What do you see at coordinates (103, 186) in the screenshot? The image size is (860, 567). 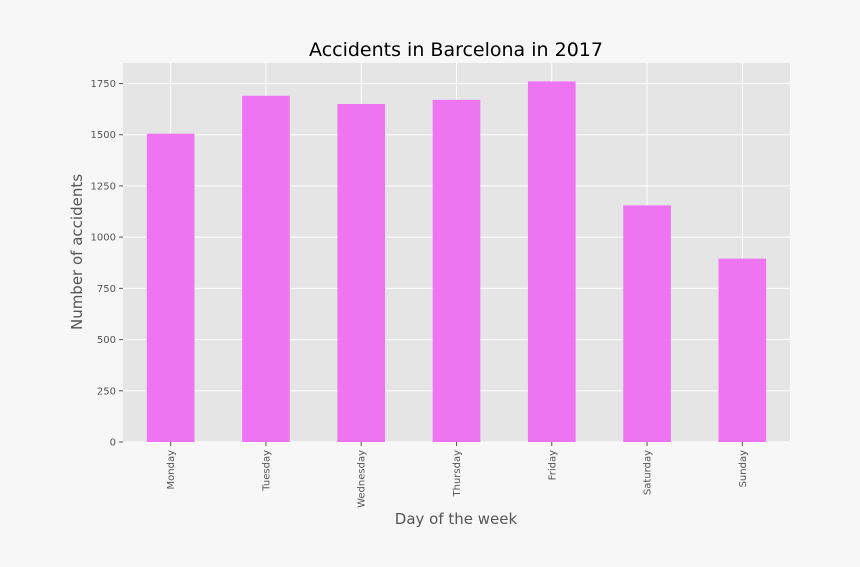 I see `y-tick-label: 1250` at bounding box center [103, 186].